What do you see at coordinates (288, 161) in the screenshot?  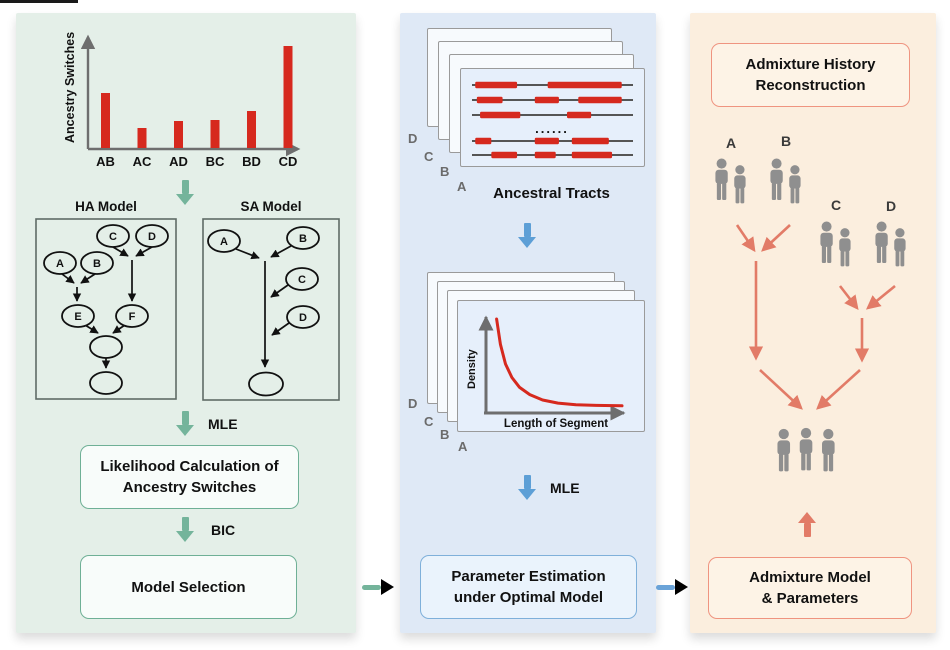 I see `tick-CD: CD` at bounding box center [288, 161].